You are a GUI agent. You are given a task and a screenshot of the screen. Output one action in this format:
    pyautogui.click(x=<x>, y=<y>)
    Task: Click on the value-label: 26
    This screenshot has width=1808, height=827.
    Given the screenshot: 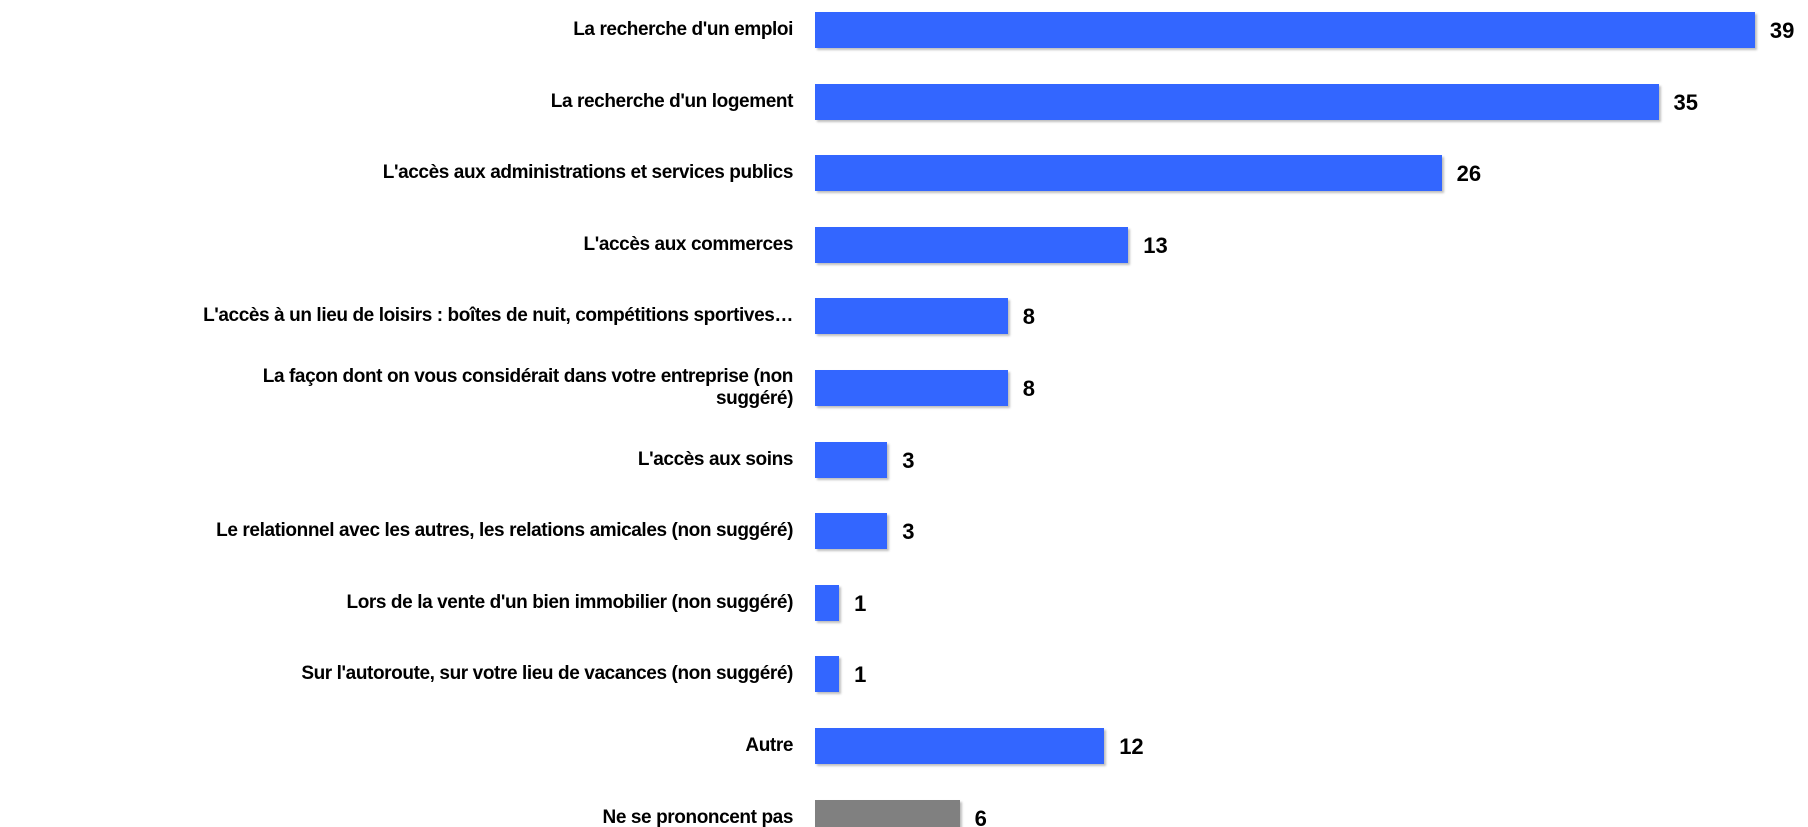 What is the action you would take?
    pyautogui.click(x=1469, y=174)
    